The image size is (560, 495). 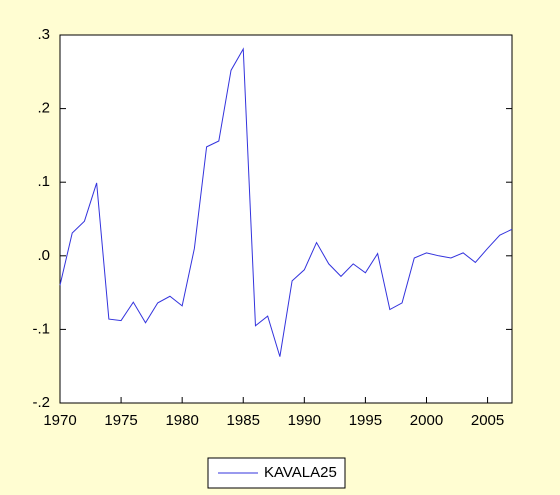 I want to click on x-tick-label: 1980, so click(x=181, y=420).